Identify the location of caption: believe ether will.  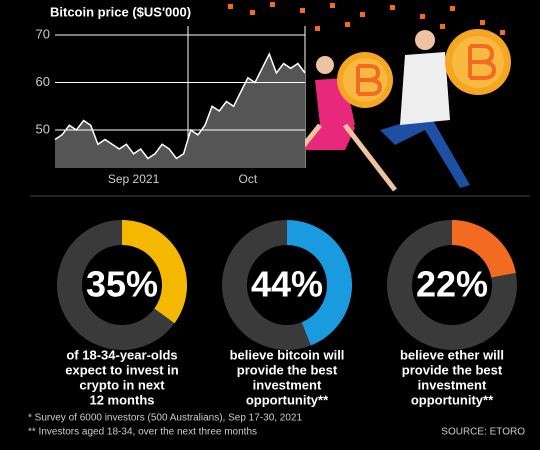
(452, 354).